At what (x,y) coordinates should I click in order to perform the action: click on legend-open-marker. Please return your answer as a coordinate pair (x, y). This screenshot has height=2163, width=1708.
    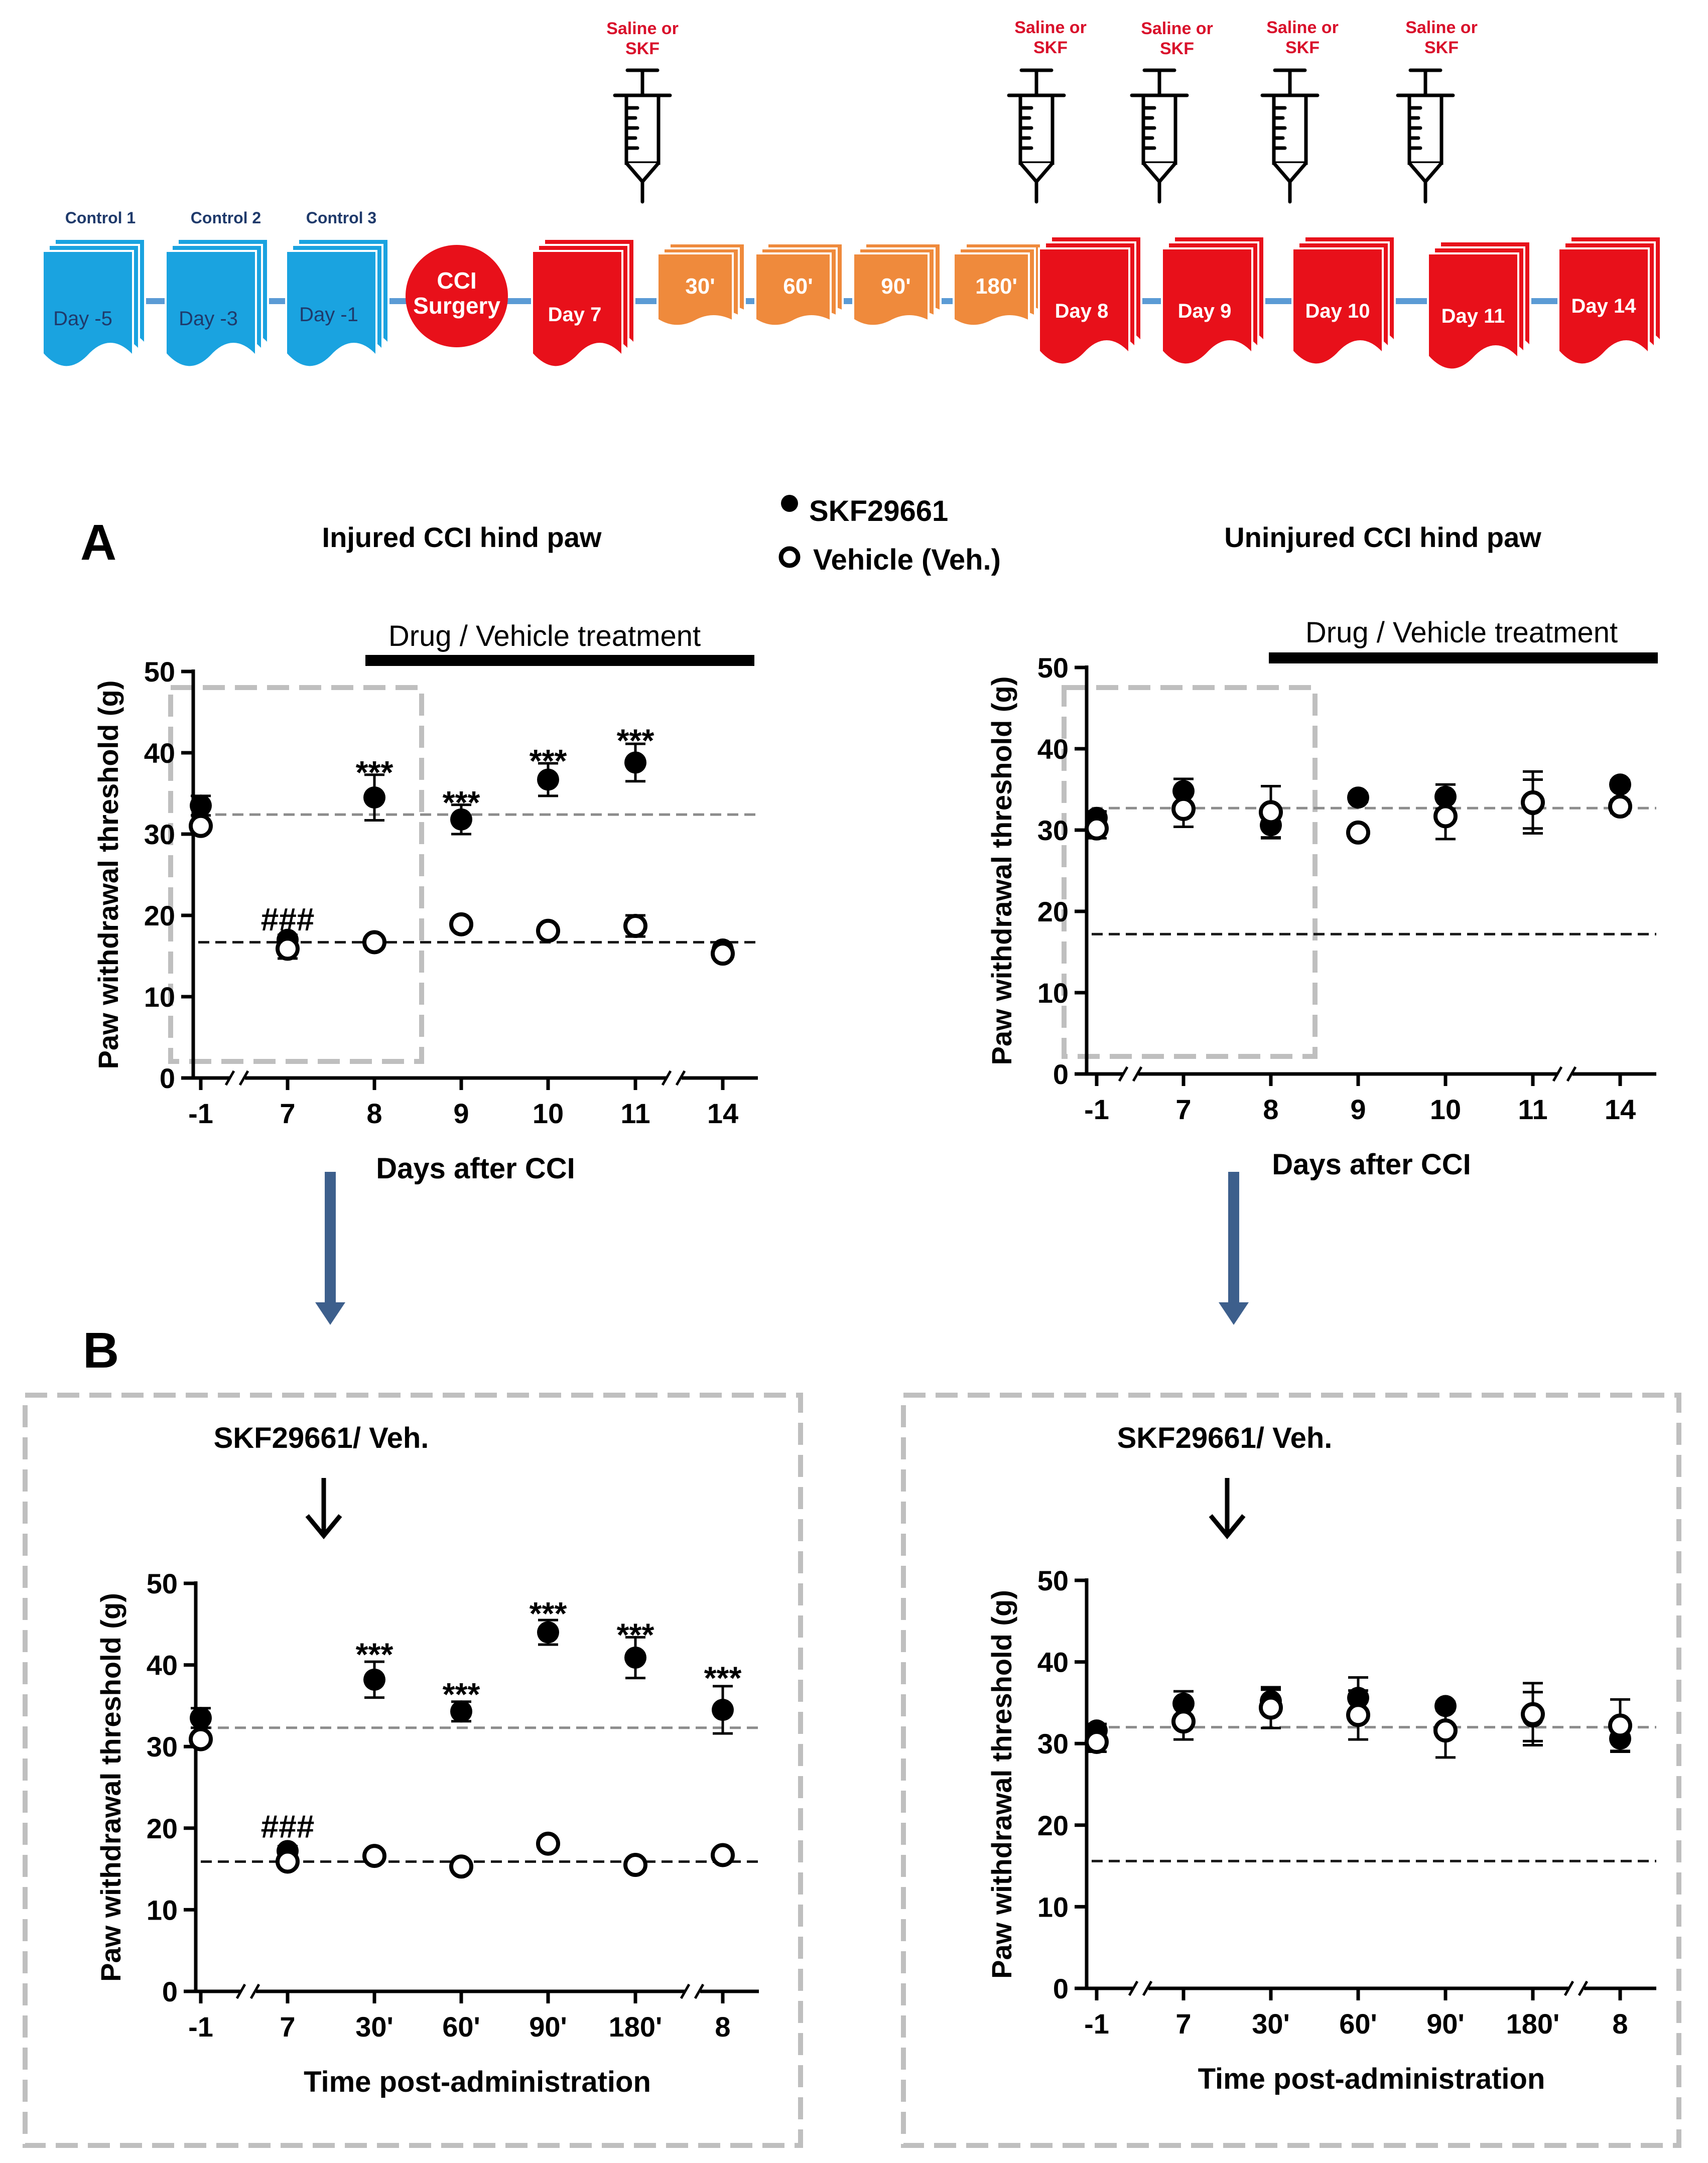
    Looking at the image, I should click on (789, 557).